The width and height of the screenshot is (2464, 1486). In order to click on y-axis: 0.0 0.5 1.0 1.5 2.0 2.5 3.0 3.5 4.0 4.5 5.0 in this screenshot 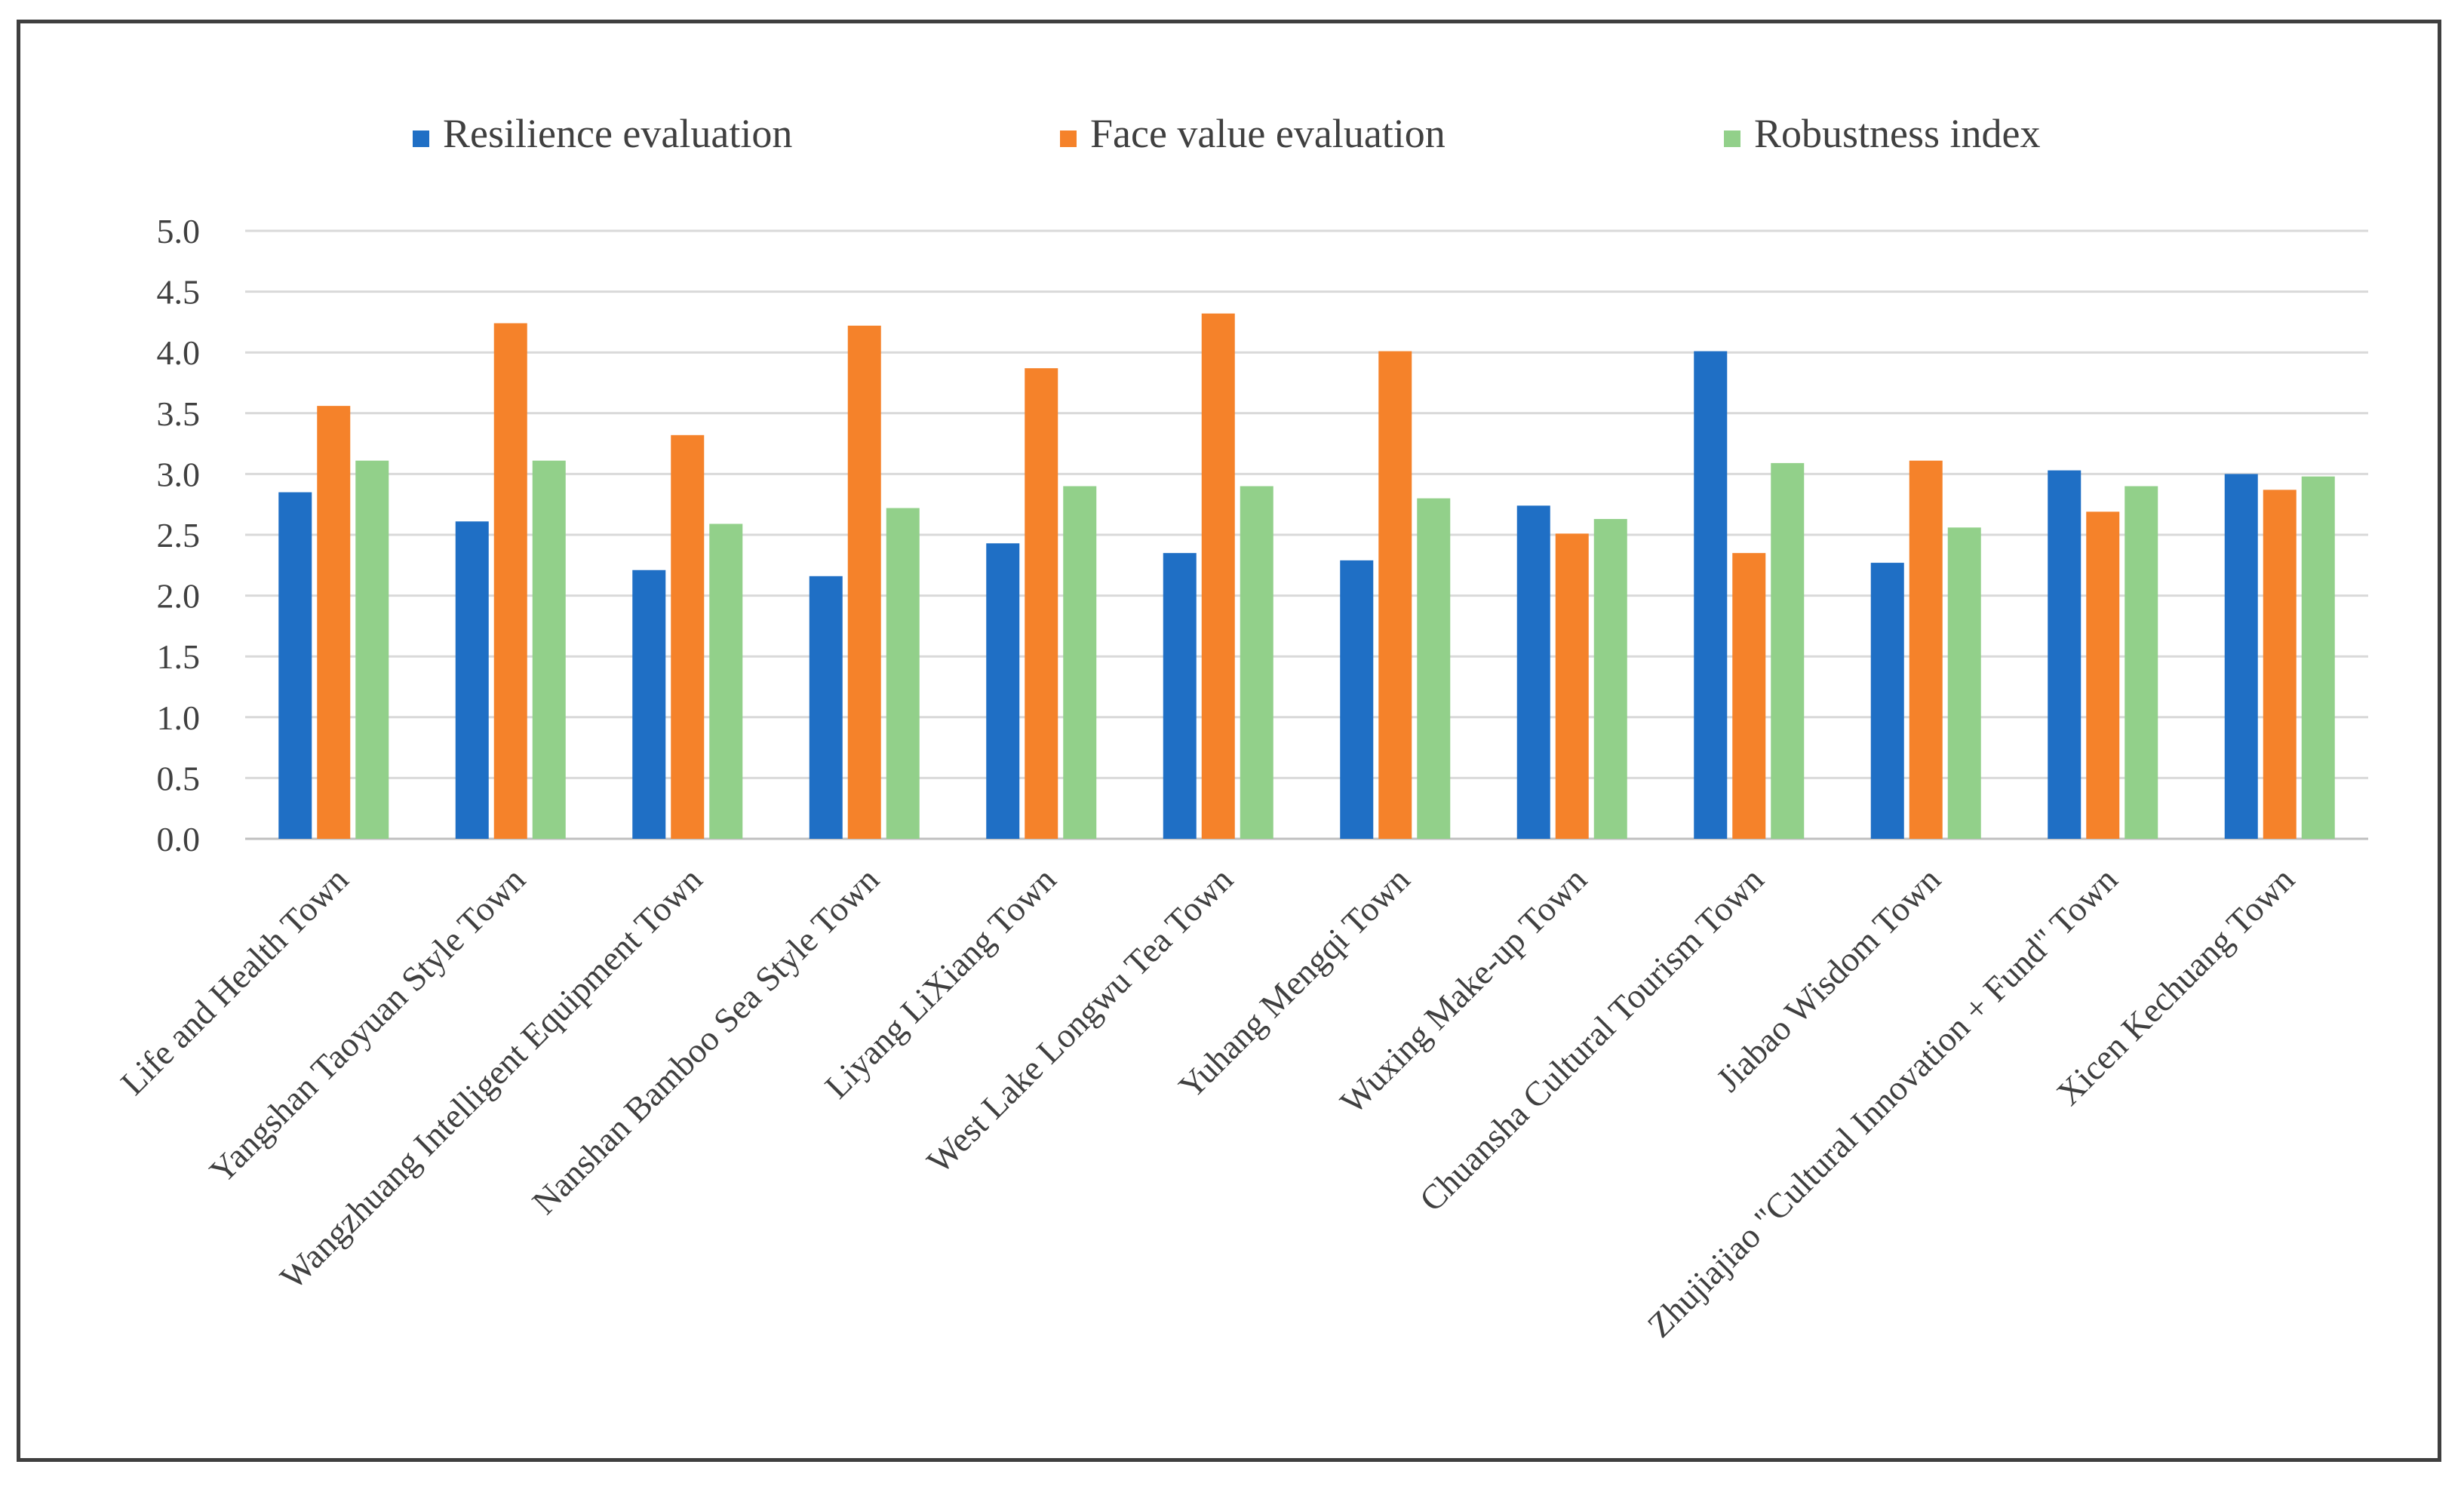, I will do `click(179, 535)`.